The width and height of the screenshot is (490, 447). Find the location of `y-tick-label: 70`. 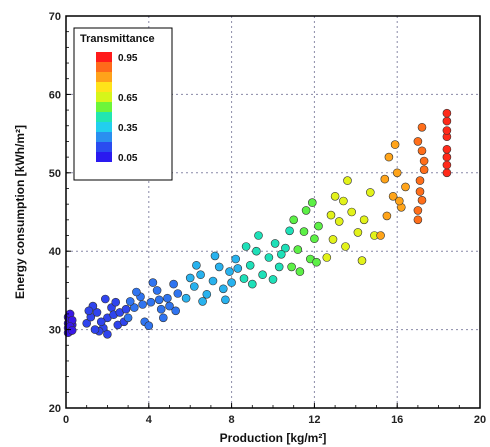

y-tick-label: 70 is located at coordinates (55, 17).